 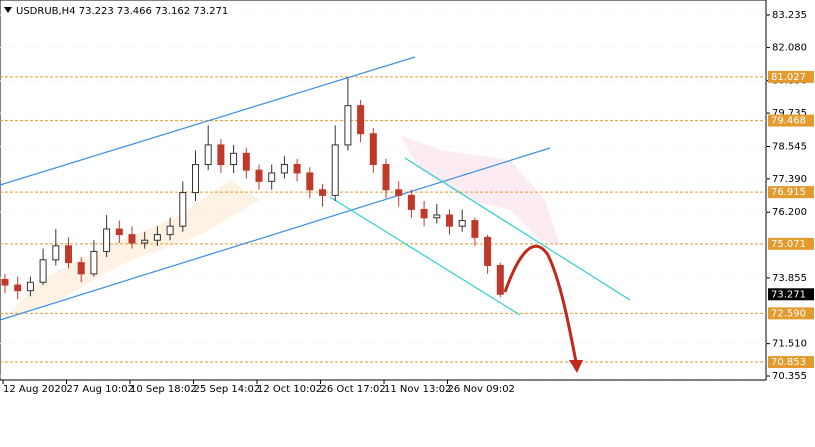 What do you see at coordinates (789, 344) in the screenshot?
I see `y-tick-label: 71.510` at bounding box center [789, 344].